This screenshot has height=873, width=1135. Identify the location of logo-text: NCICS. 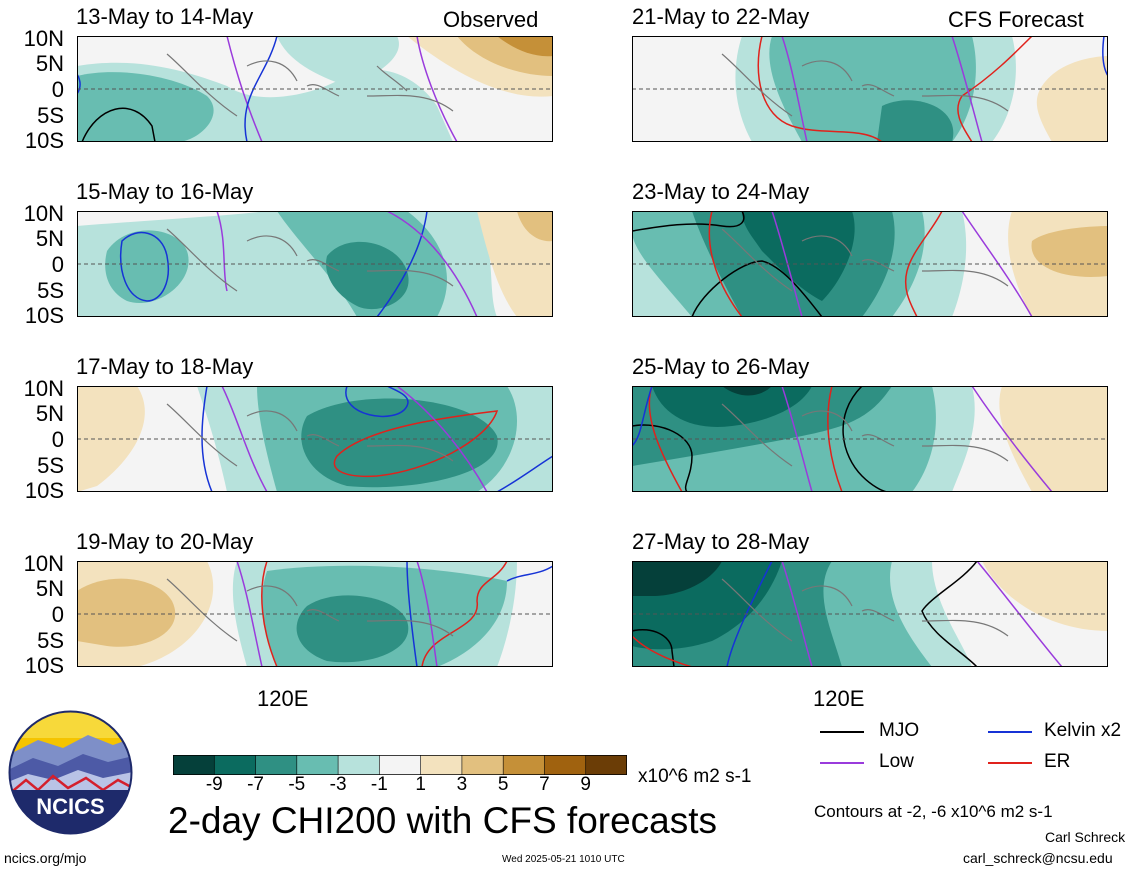
(70, 806).